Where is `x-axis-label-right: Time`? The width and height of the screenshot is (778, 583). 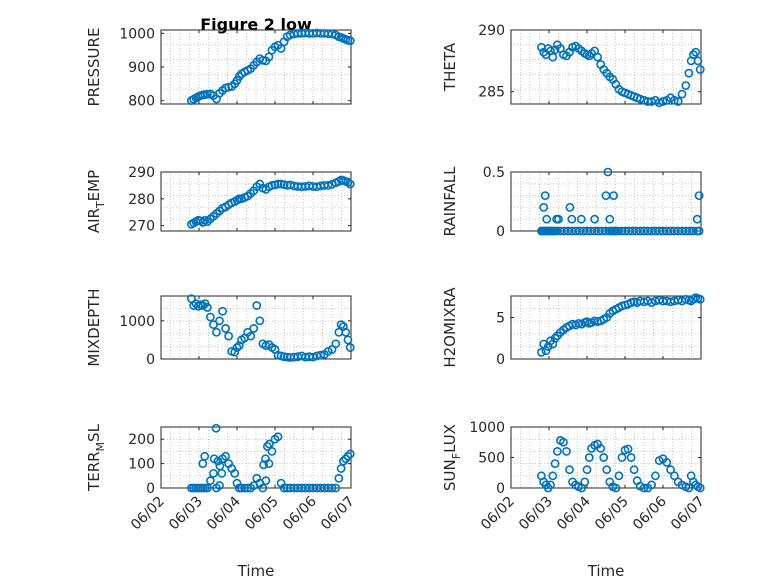
x-axis-label-right: Time is located at coordinates (606, 571).